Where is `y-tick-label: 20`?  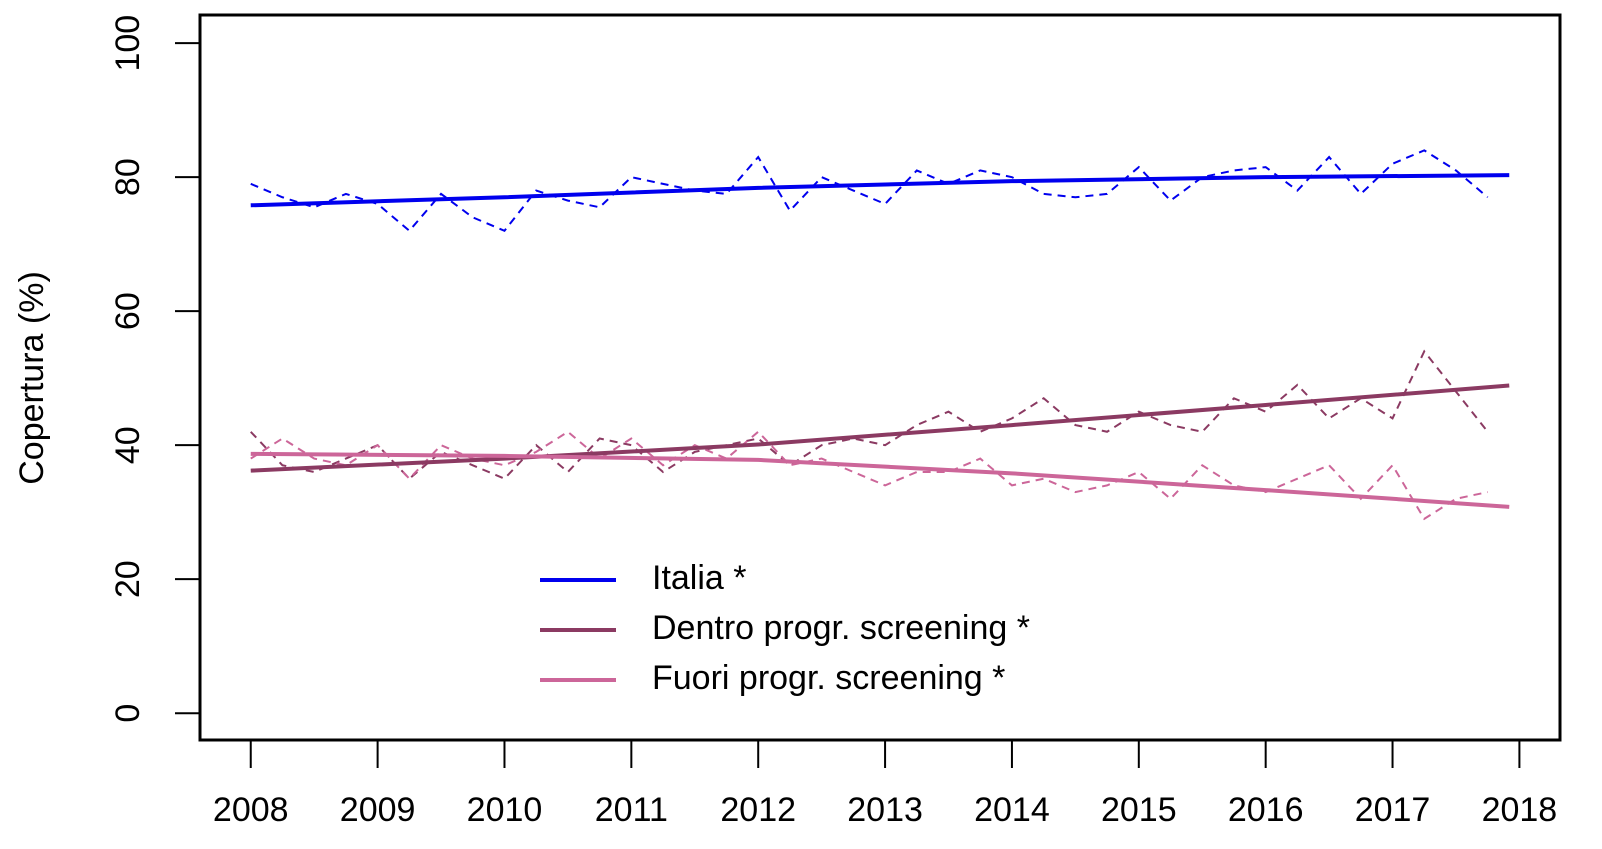
y-tick-label: 20 is located at coordinates (128, 579).